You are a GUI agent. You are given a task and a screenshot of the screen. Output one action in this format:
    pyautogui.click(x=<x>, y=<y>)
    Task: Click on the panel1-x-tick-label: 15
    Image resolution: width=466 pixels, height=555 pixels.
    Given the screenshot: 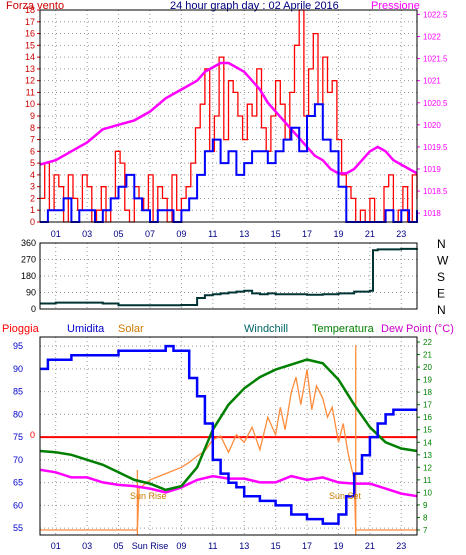 What is the action you would take?
    pyautogui.click(x=276, y=234)
    